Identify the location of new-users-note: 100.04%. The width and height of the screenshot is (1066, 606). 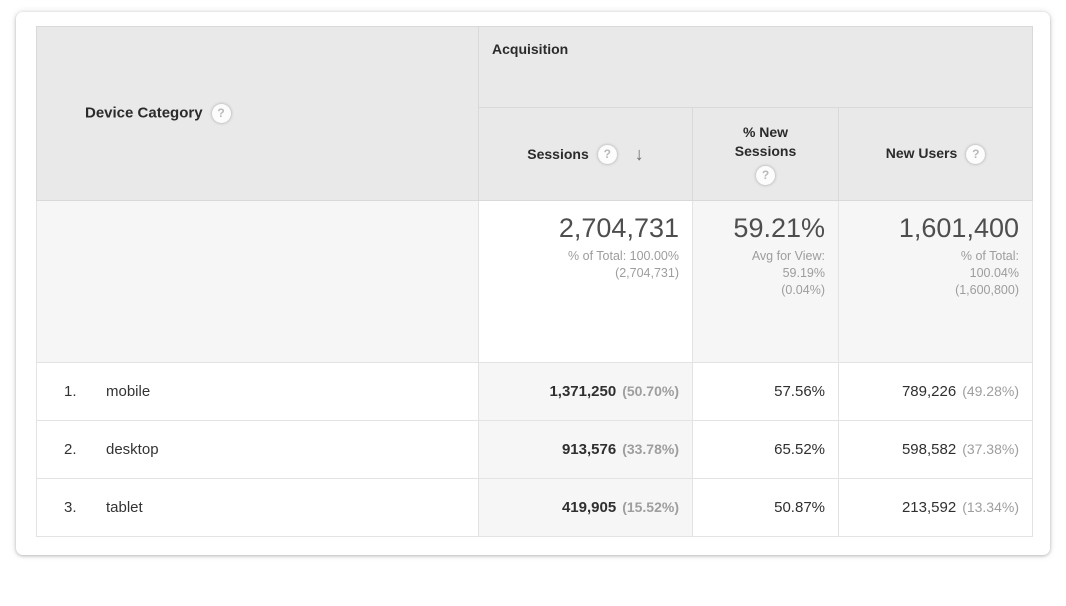
(994, 273).